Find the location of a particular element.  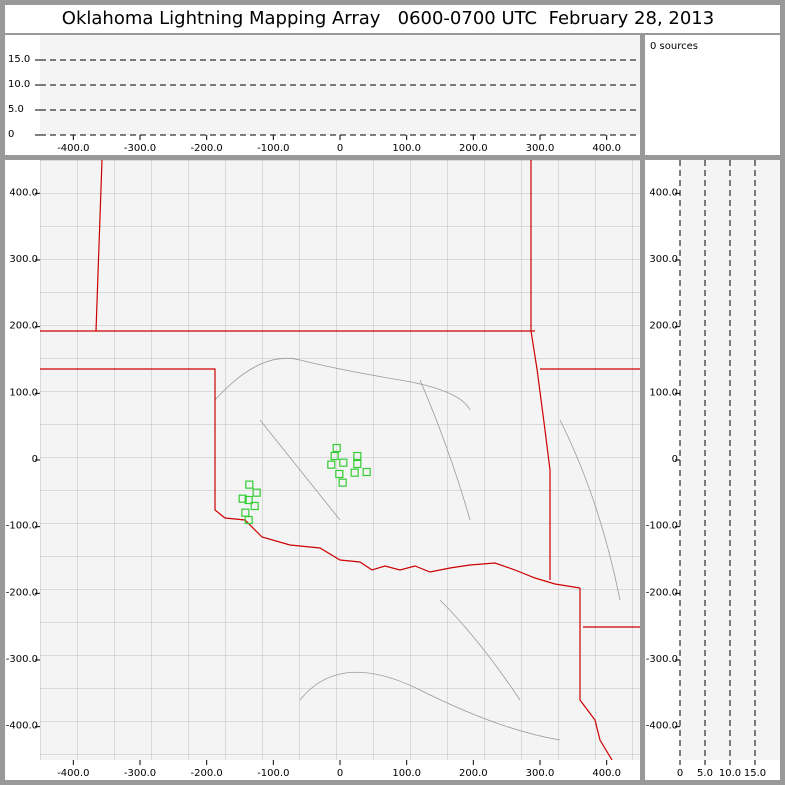

title-bar is located at coordinates (392, 19).